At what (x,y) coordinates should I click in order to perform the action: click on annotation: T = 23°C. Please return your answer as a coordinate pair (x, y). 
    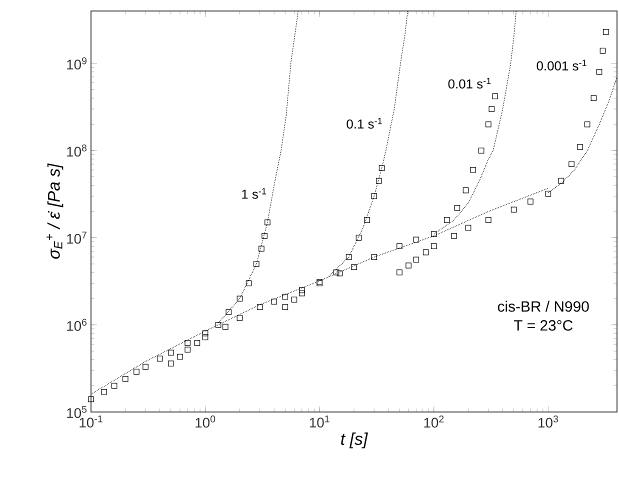
    Looking at the image, I should click on (543, 325).